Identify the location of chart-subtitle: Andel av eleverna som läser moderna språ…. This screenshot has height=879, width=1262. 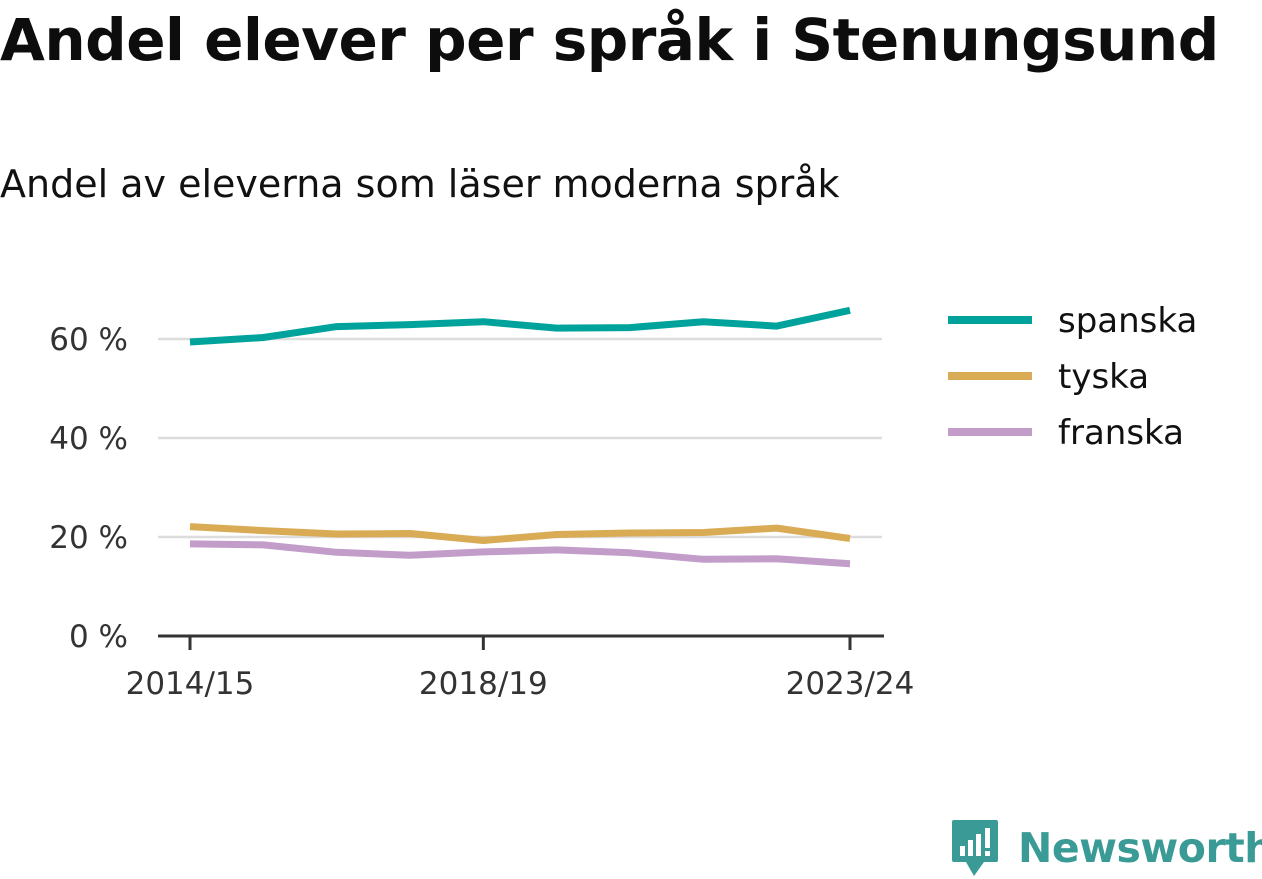
(420, 184).